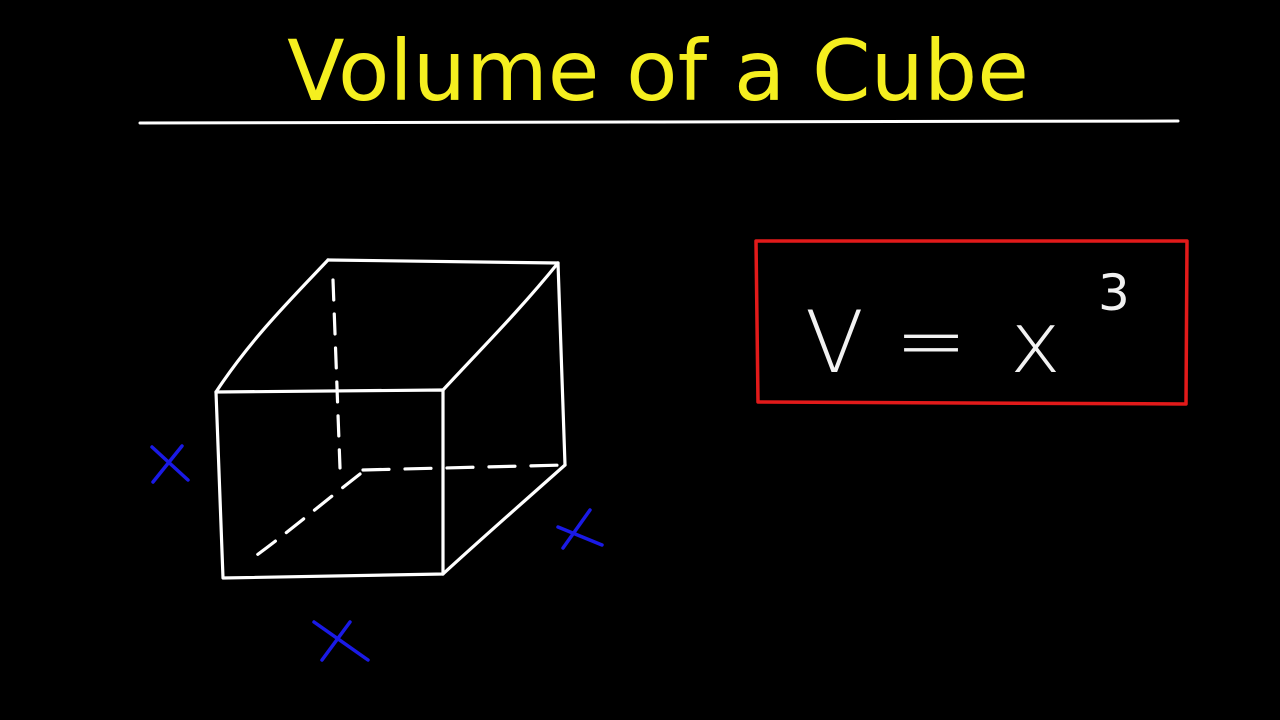 Image resolution: width=1280 pixels, height=720 pixels. What do you see at coordinates (504, 519) in the screenshot?
I see `cube-bottom-right-edge` at bounding box center [504, 519].